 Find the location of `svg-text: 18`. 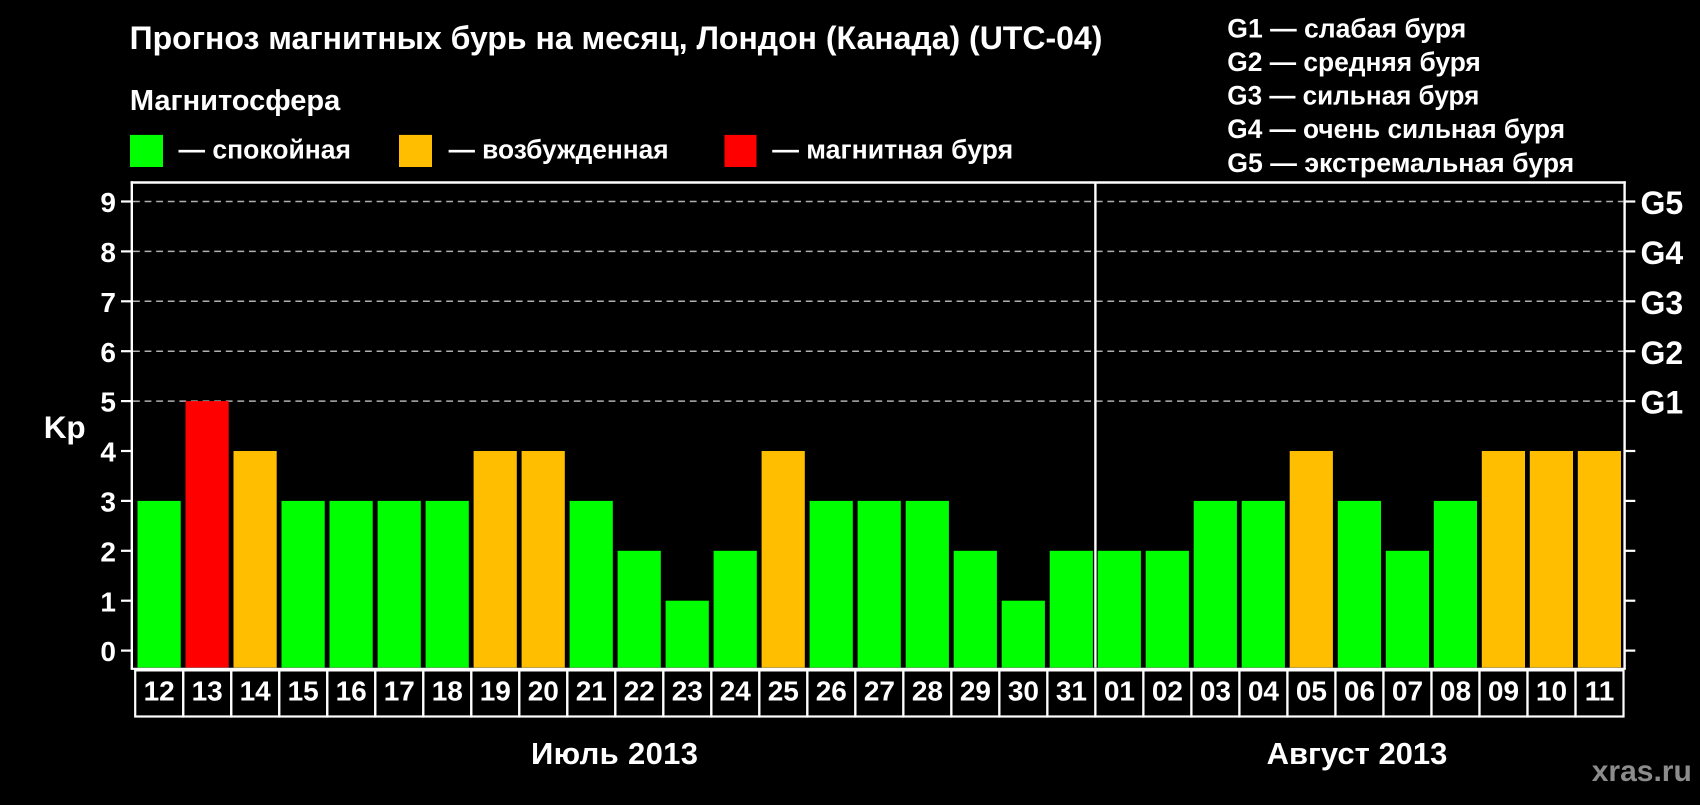

svg-text: 18 is located at coordinates (447, 691).